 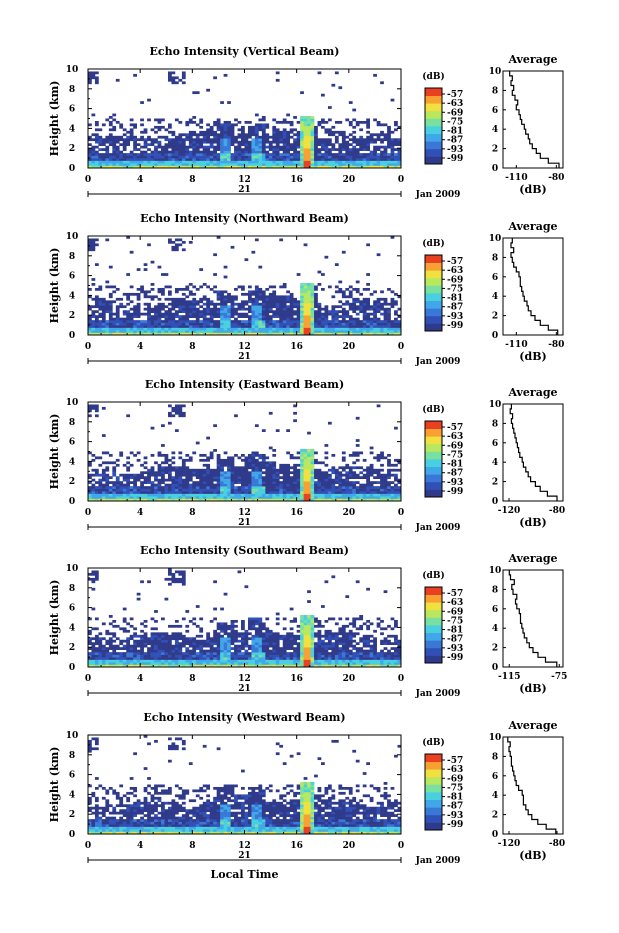 What do you see at coordinates (516, 178) in the screenshot?
I see `avg-x-tick-label: -110` at bounding box center [516, 178].